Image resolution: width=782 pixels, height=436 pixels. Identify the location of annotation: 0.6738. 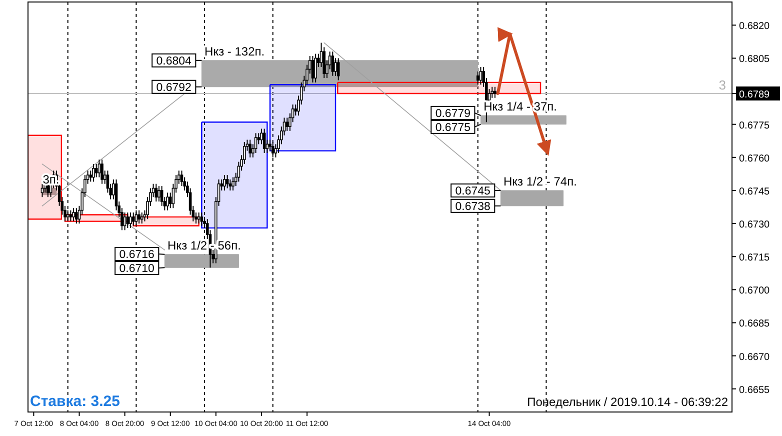
(472, 206).